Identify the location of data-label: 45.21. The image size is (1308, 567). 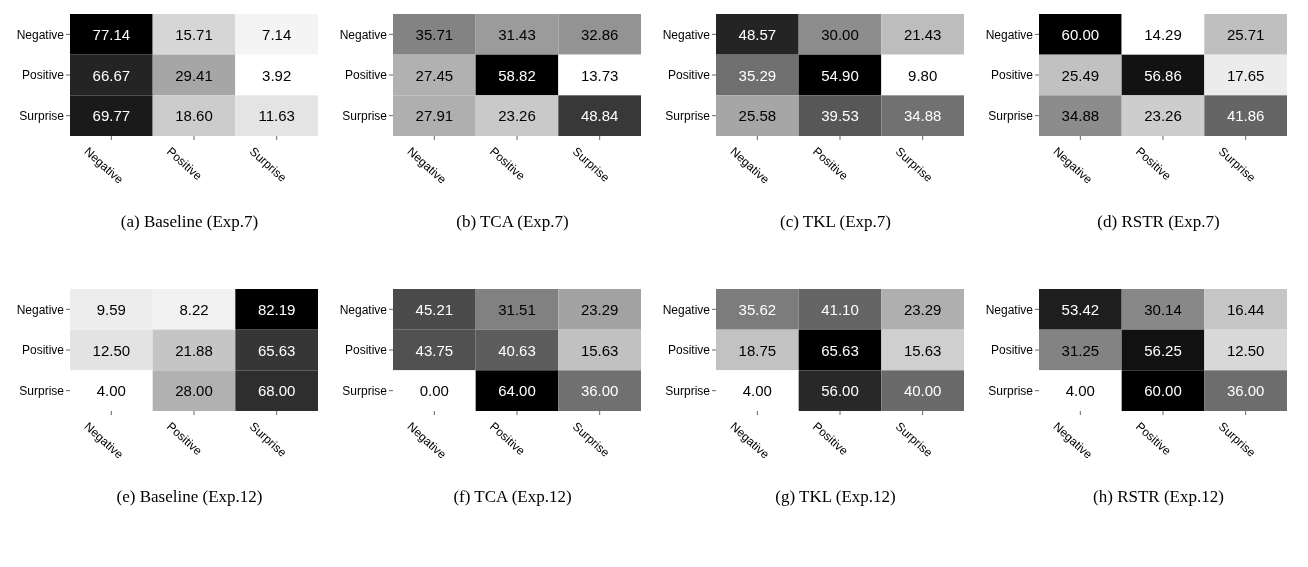
(434, 309).